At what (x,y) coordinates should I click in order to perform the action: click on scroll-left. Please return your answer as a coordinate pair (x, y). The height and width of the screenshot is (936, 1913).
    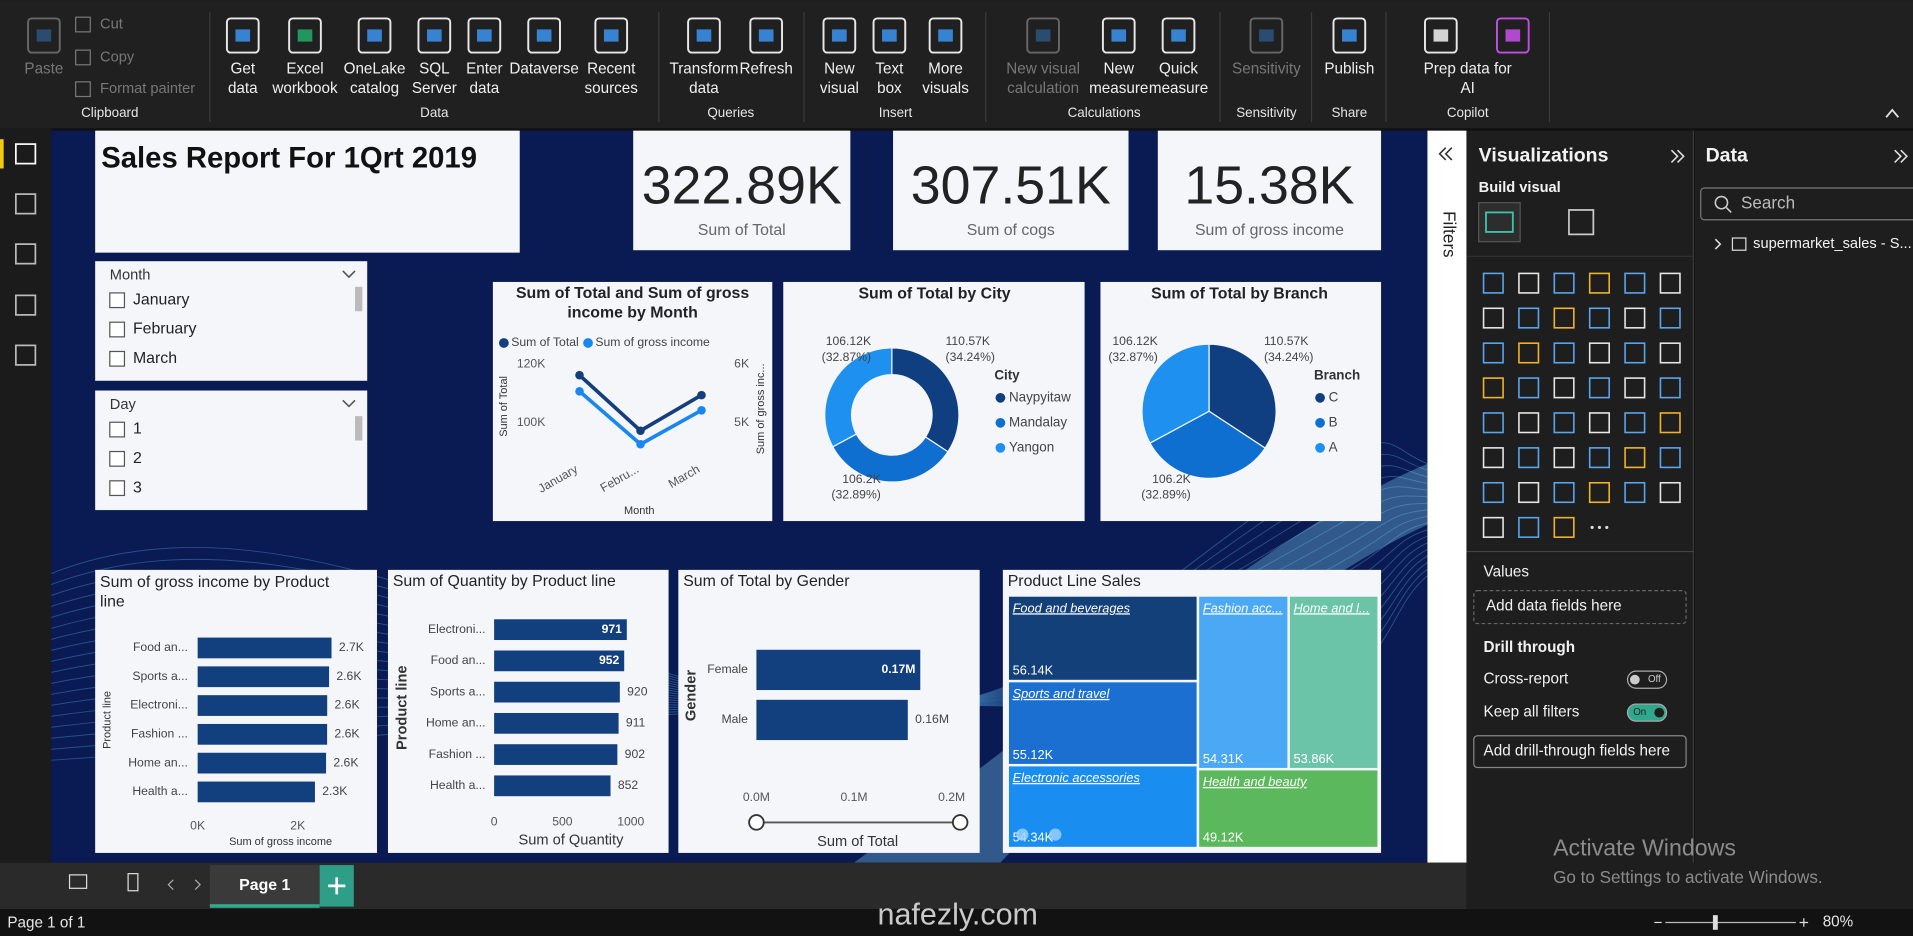
    Looking at the image, I should click on (170, 884).